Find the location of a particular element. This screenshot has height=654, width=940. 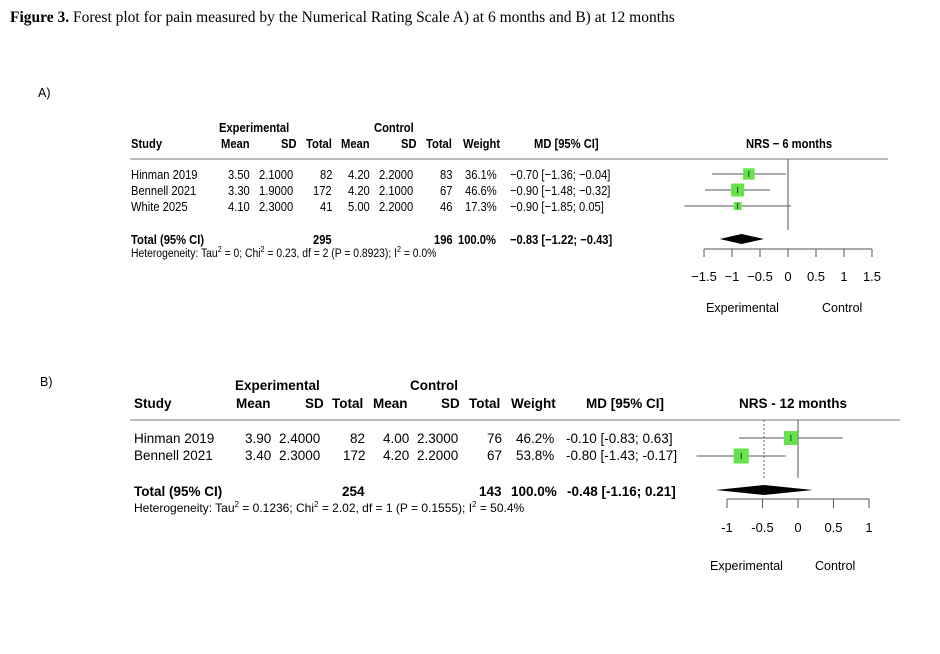

x-tick-label: −1 is located at coordinates (732, 276).